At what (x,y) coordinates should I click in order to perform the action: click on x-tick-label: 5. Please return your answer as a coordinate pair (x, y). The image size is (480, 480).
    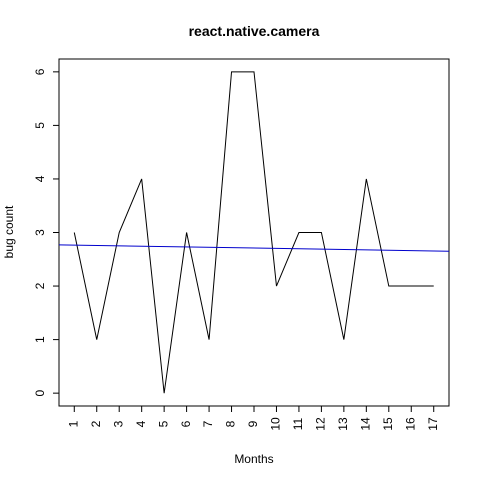
    Looking at the image, I should click on (163, 423).